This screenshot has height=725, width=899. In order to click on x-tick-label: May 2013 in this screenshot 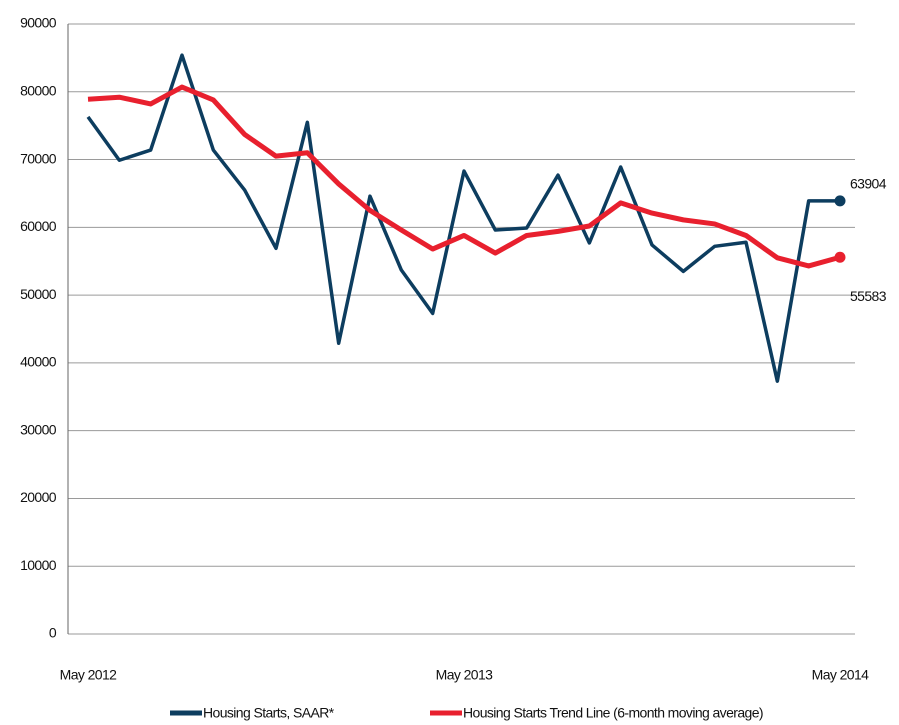, I will do `click(464, 675)`.